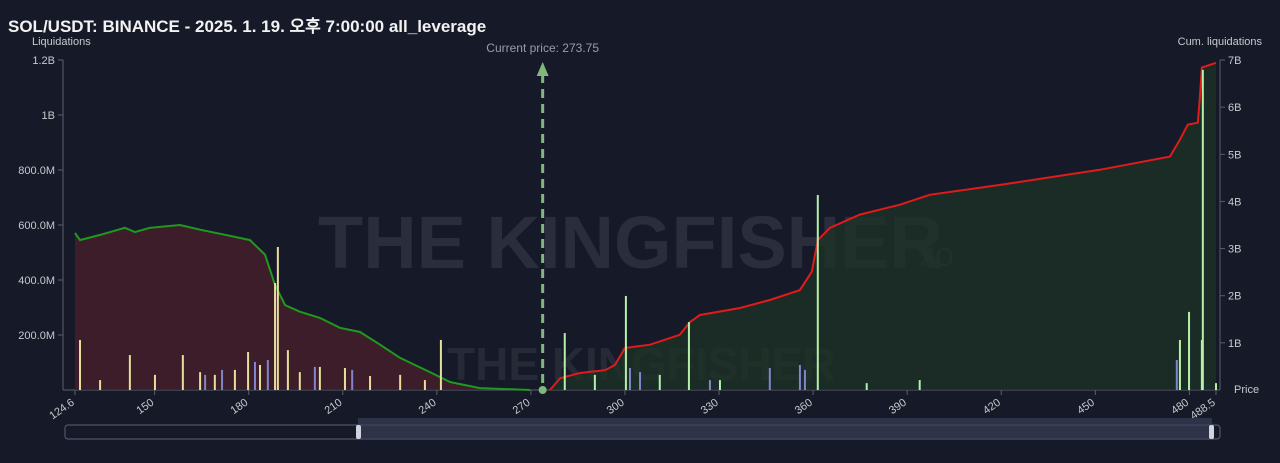 The height and width of the screenshot is (463, 1280). What do you see at coordinates (36, 171) in the screenshot?
I see `y-tick-label: 800.0M` at bounding box center [36, 171].